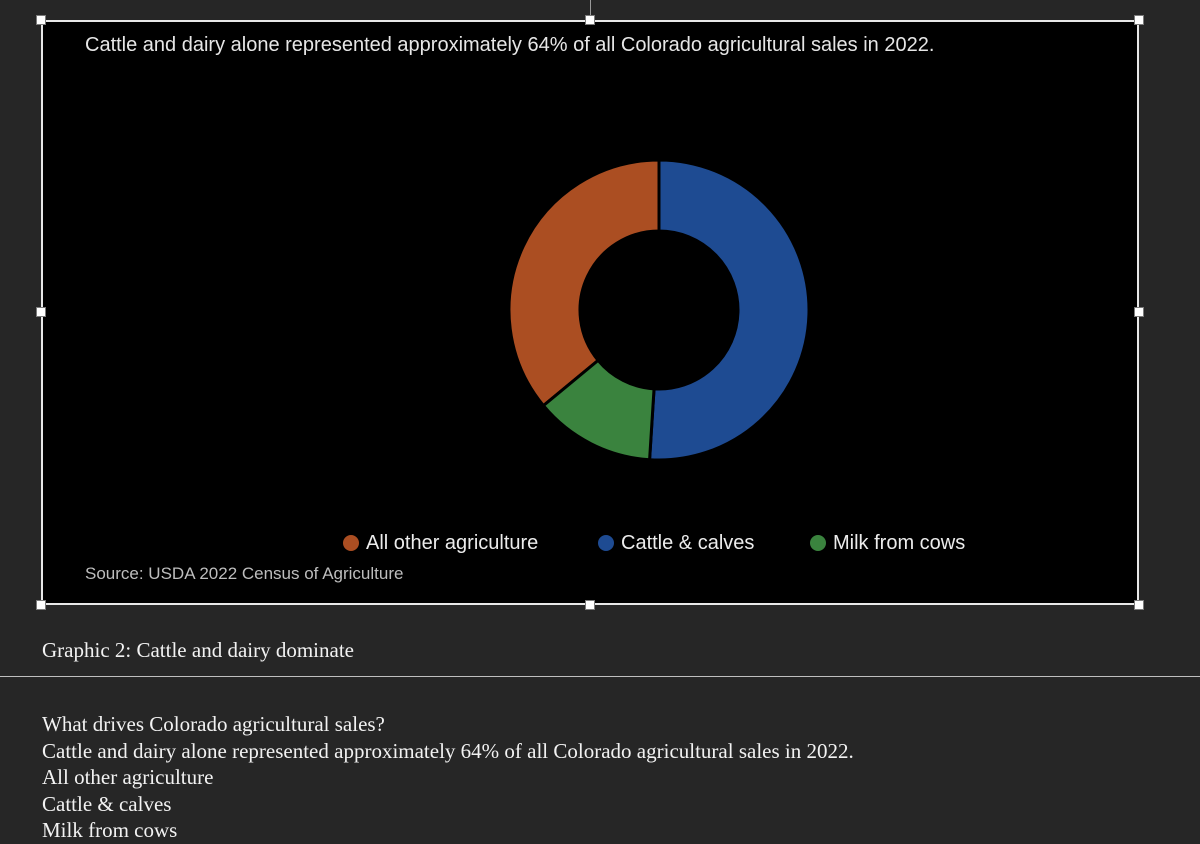 This screenshot has height=844, width=1200. I want to click on section-divider, so click(600, 676).